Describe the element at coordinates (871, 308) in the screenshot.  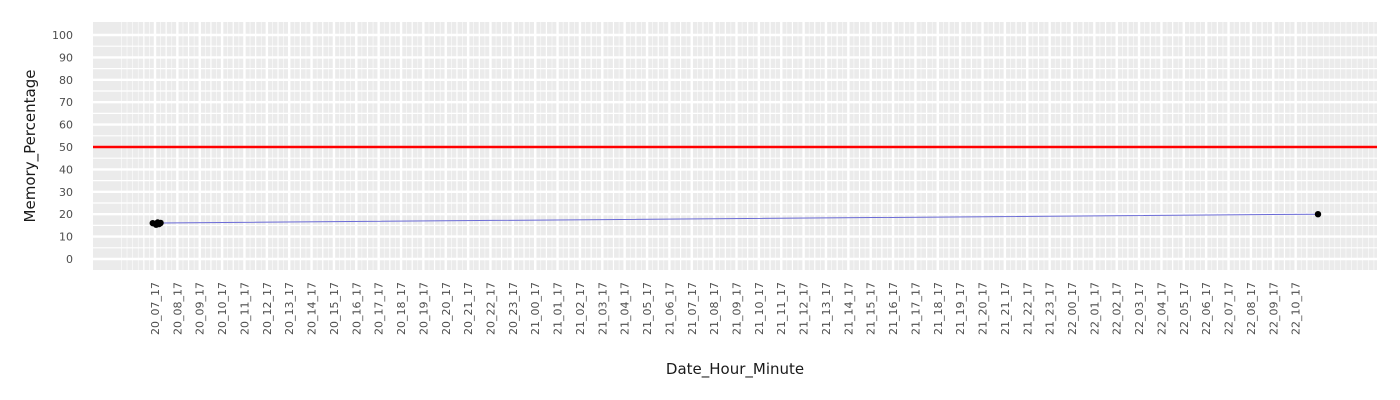
I see `x-tick-label: 21_15_17` at that location.